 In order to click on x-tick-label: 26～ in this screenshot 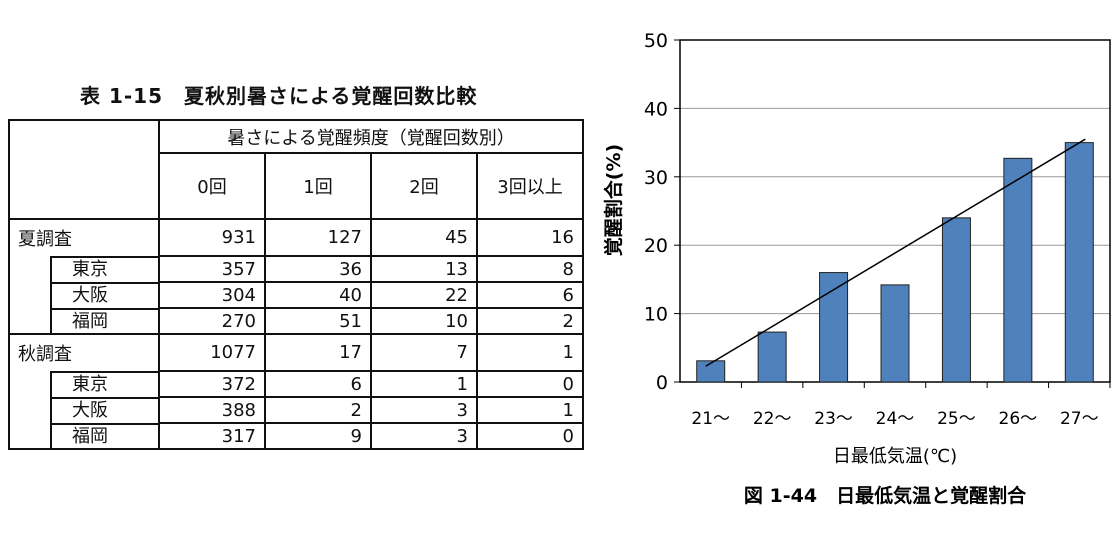, I will do `click(1018, 419)`.